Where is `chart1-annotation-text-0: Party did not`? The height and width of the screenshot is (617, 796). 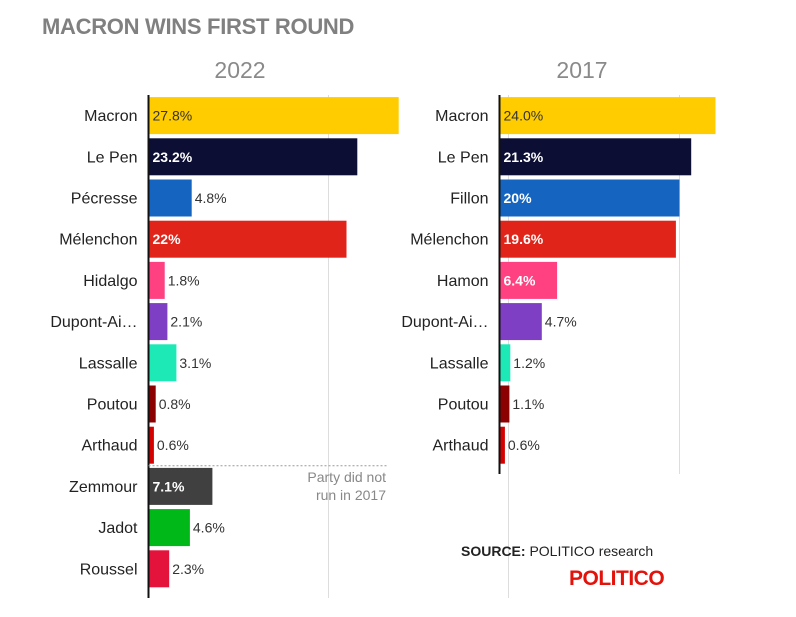
chart1-annotation-text-0: Party did not is located at coordinates (346, 477).